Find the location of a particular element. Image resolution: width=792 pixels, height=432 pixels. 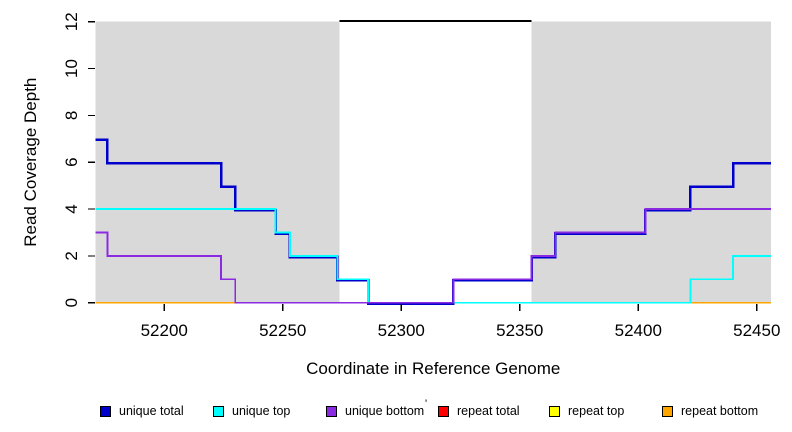

legend-label: unique top is located at coordinates (261, 411).